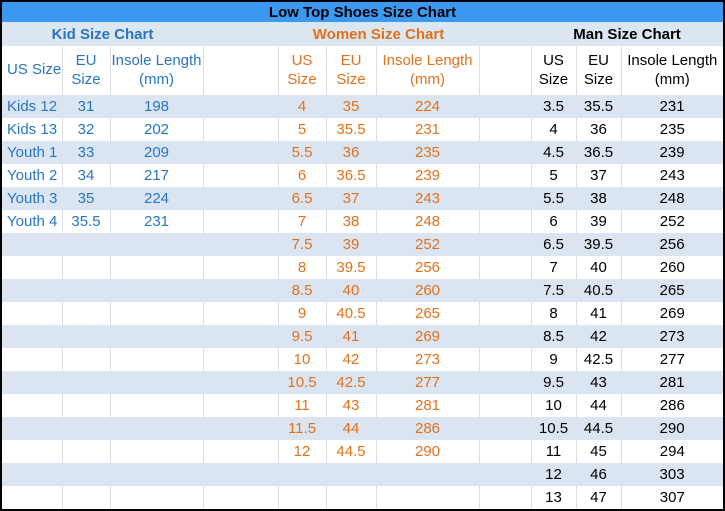 This screenshot has height=511, width=725. I want to click on cell-man: 44, so click(599, 405).